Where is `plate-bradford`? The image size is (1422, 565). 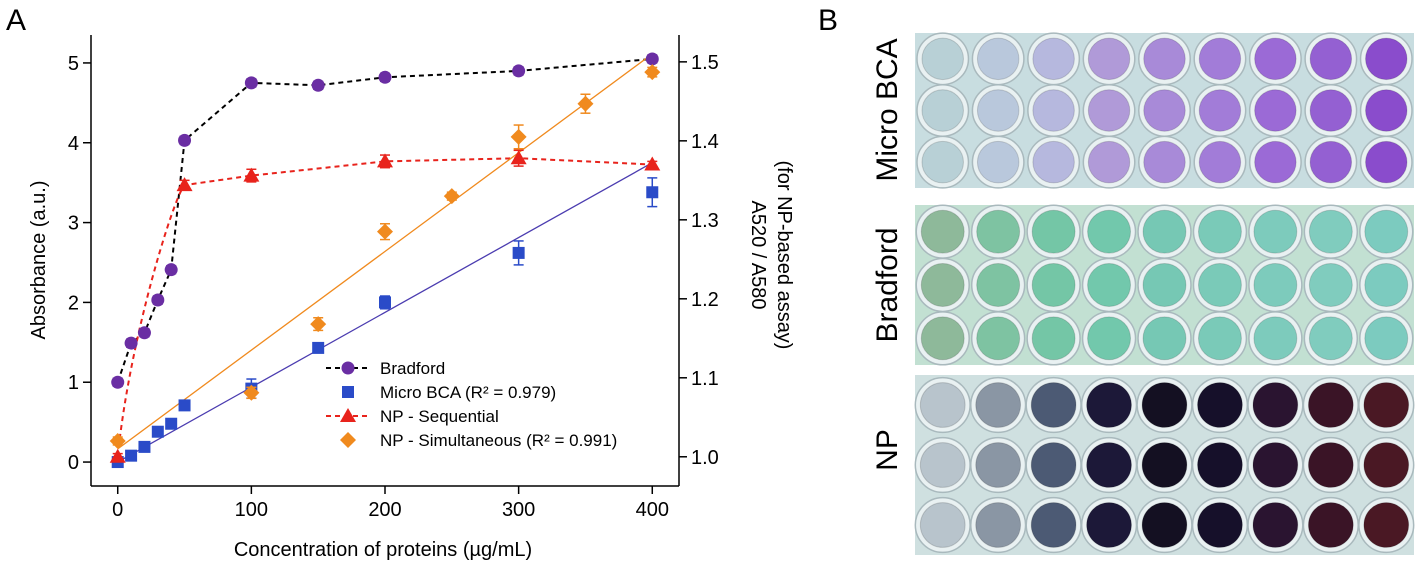
plate-bradford is located at coordinates (1164, 285).